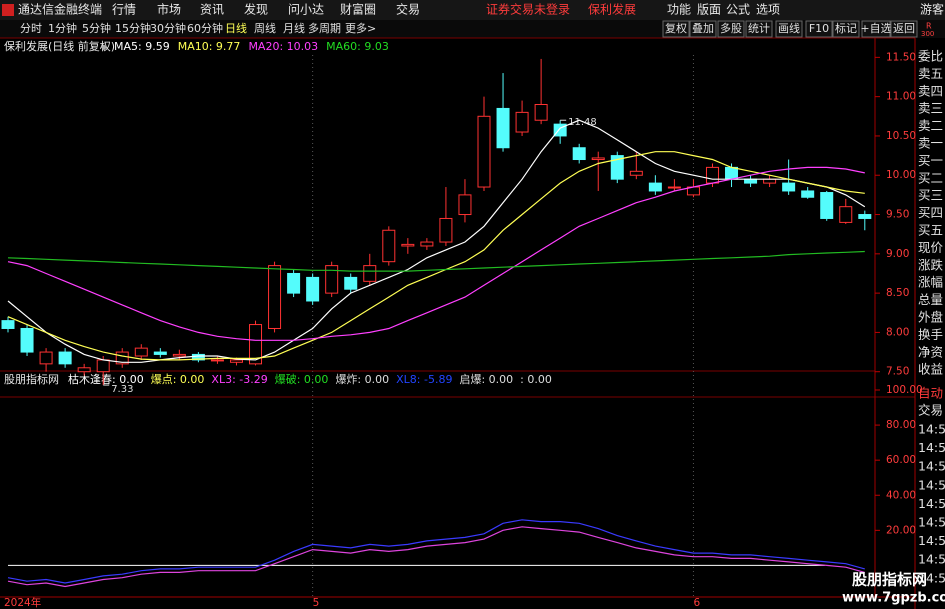  Describe the element at coordinates (212, 10) in the screenshot. I see `menu-item: 资讯` at that location.